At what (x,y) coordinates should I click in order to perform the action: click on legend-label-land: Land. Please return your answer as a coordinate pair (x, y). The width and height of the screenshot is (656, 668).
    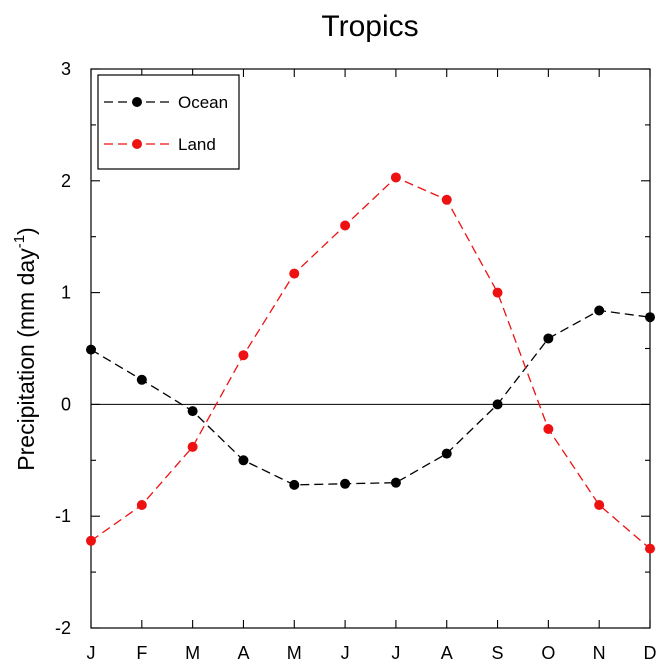
    Looking at the image, I should click on (197, 144).